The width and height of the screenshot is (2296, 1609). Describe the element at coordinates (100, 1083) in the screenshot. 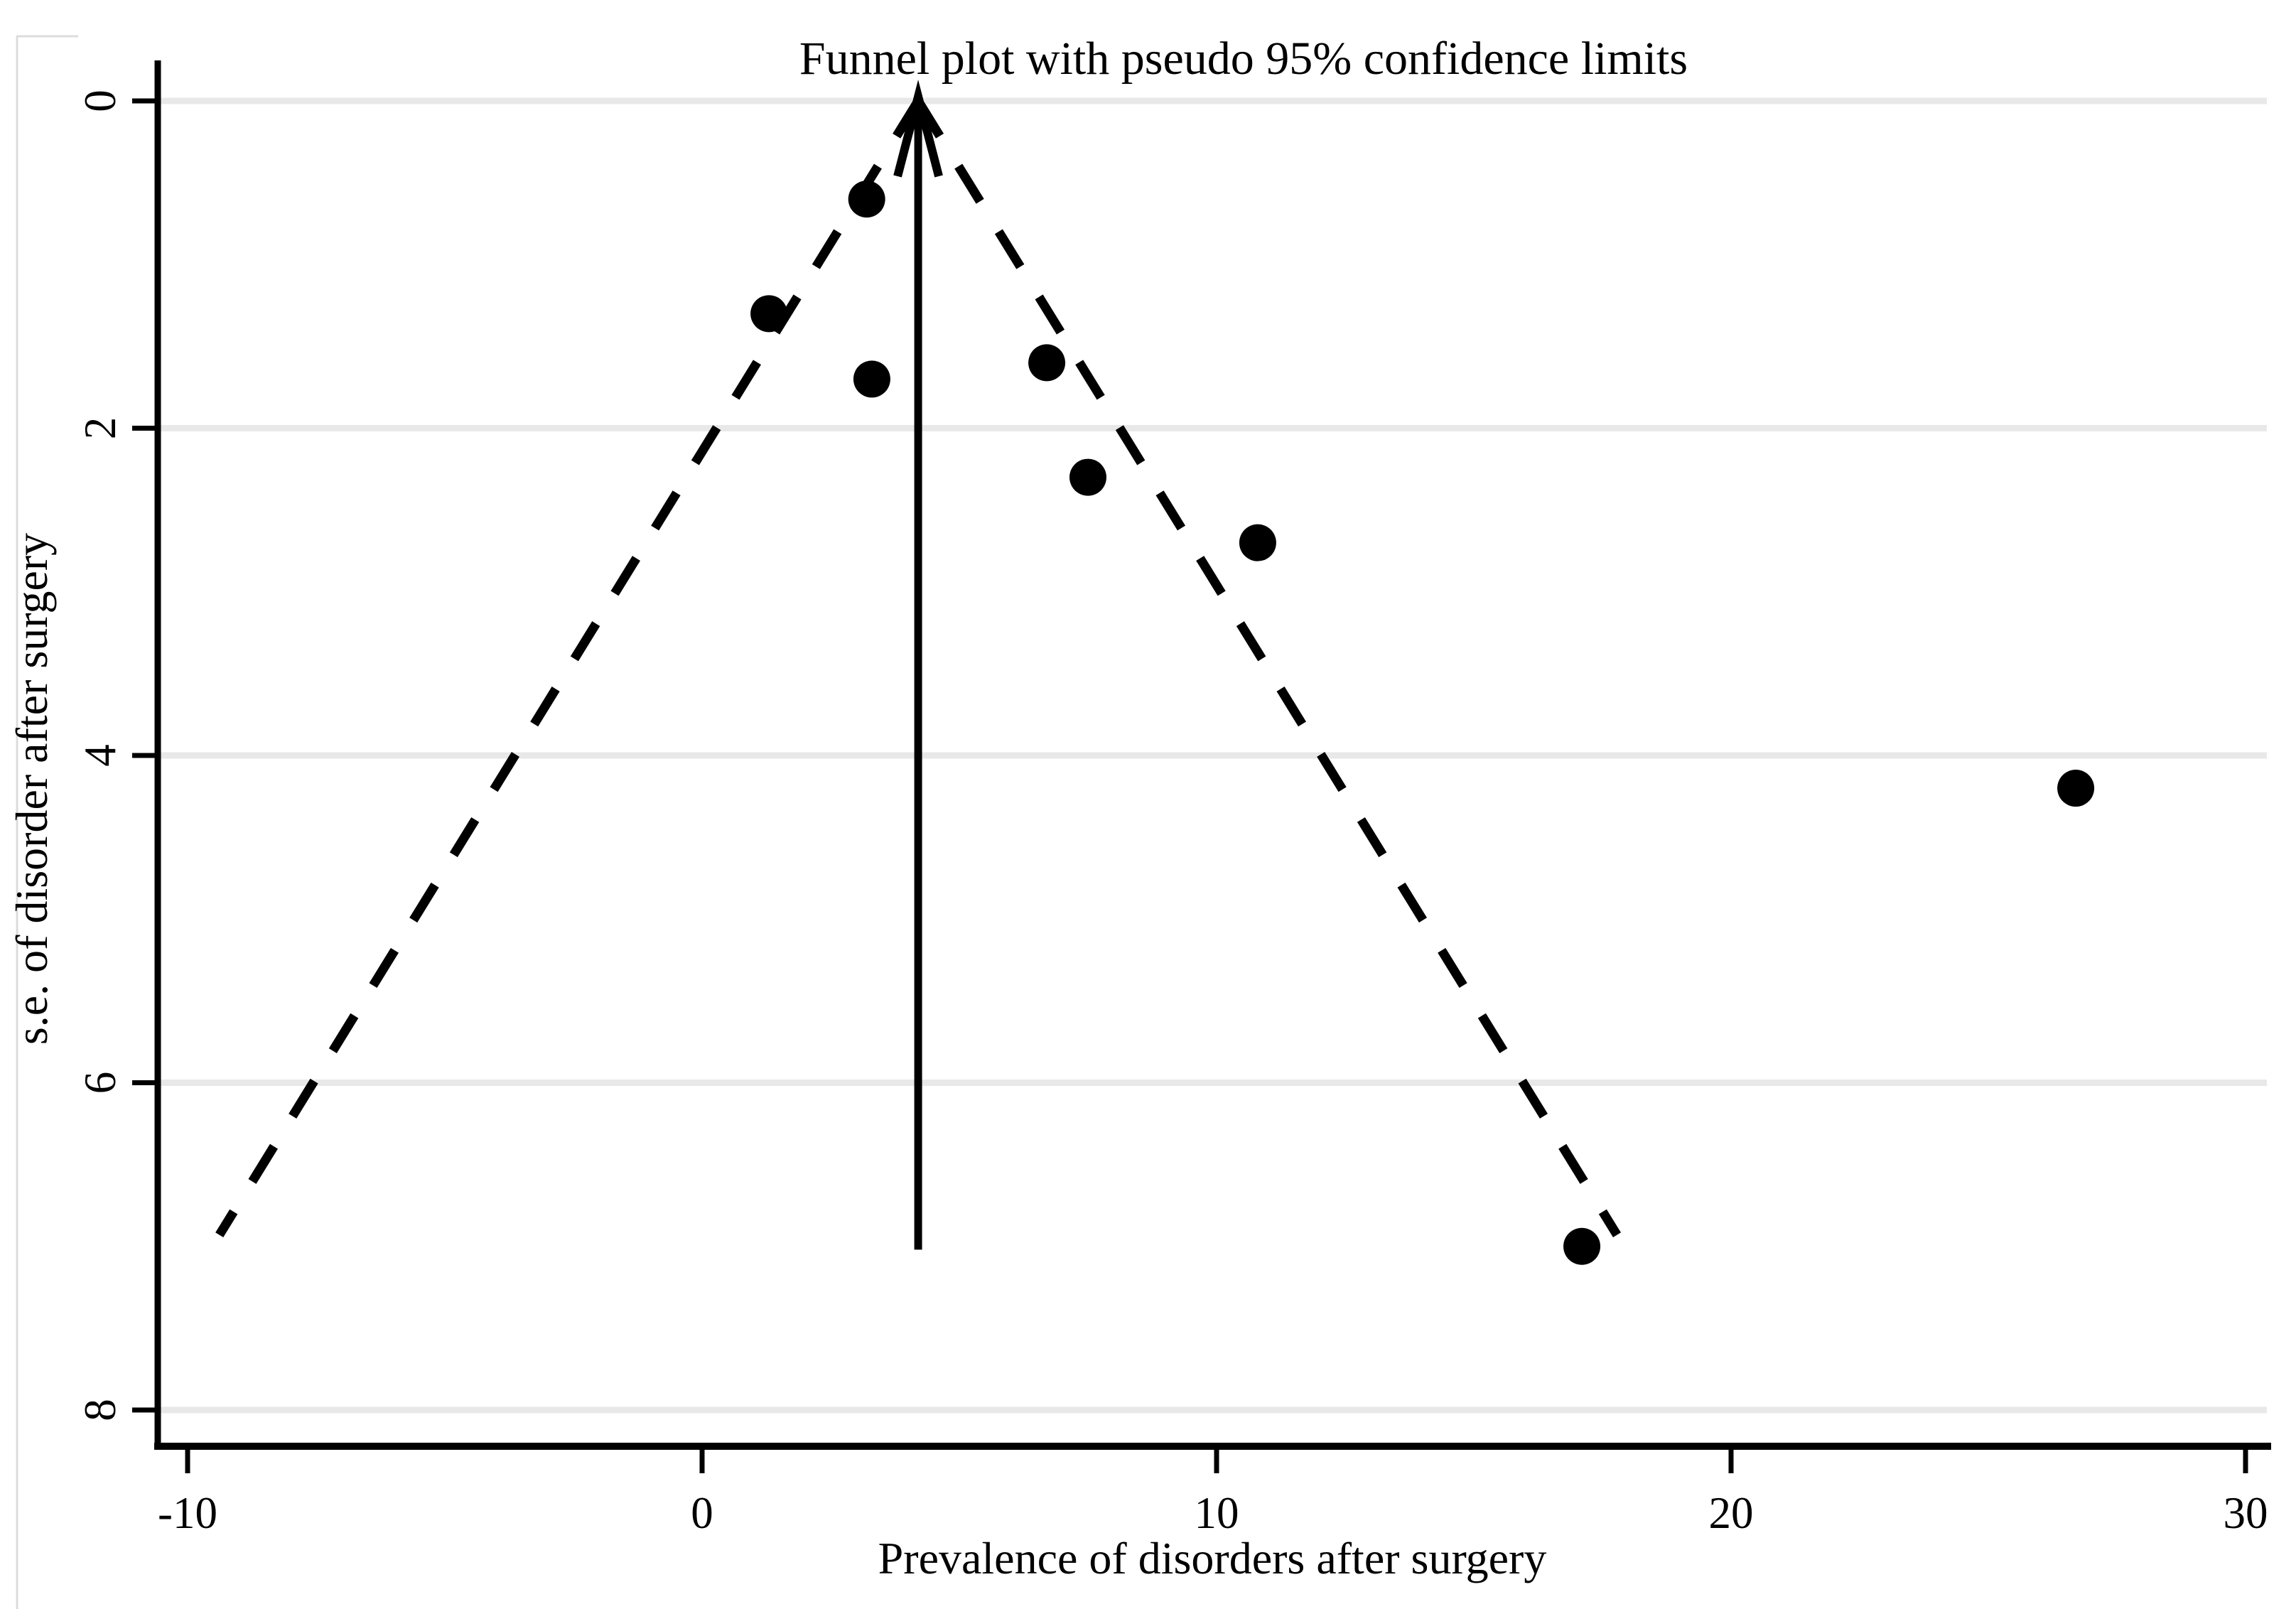

I see `y-tick-label-6: 6` at that location.